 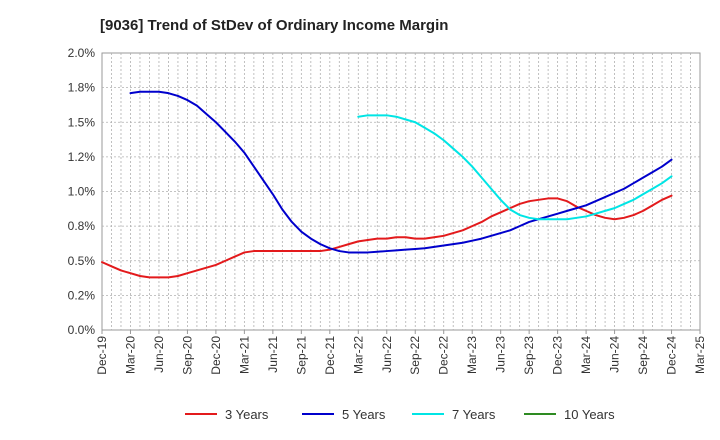 I want to click on x-tick-label: Sep-21, so click(x=301, y=355).